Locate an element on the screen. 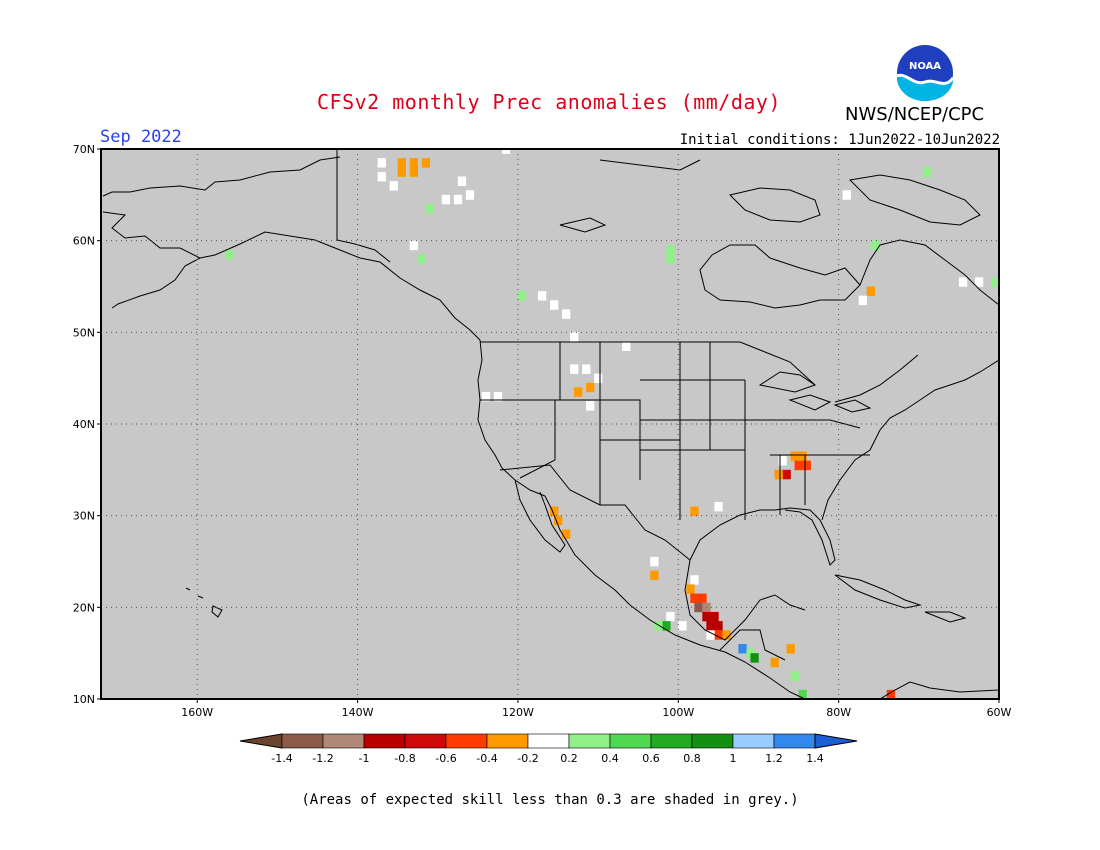  latitude-label: 20N is located at coordinates (84, 607).